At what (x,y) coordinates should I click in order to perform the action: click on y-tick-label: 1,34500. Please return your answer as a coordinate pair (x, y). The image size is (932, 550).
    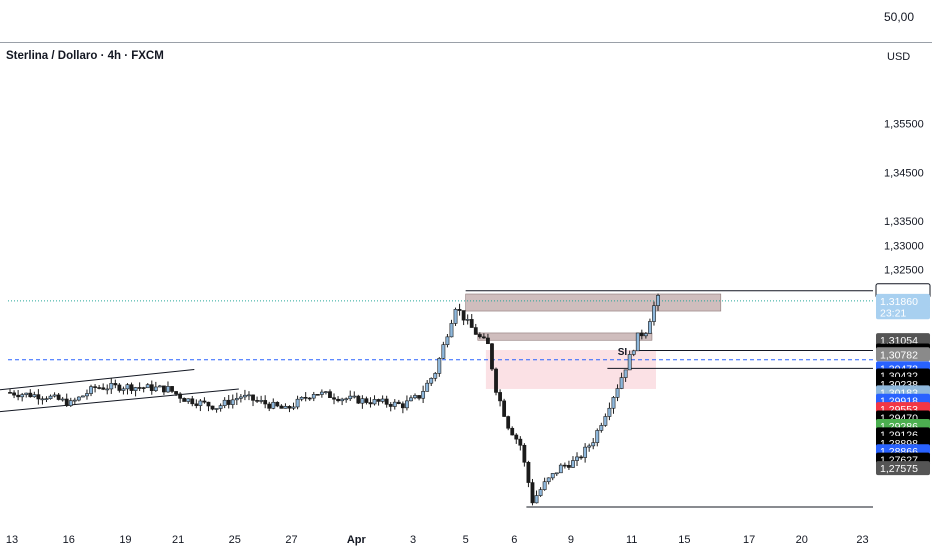
    Looking at the image, I should click on (904, 173).